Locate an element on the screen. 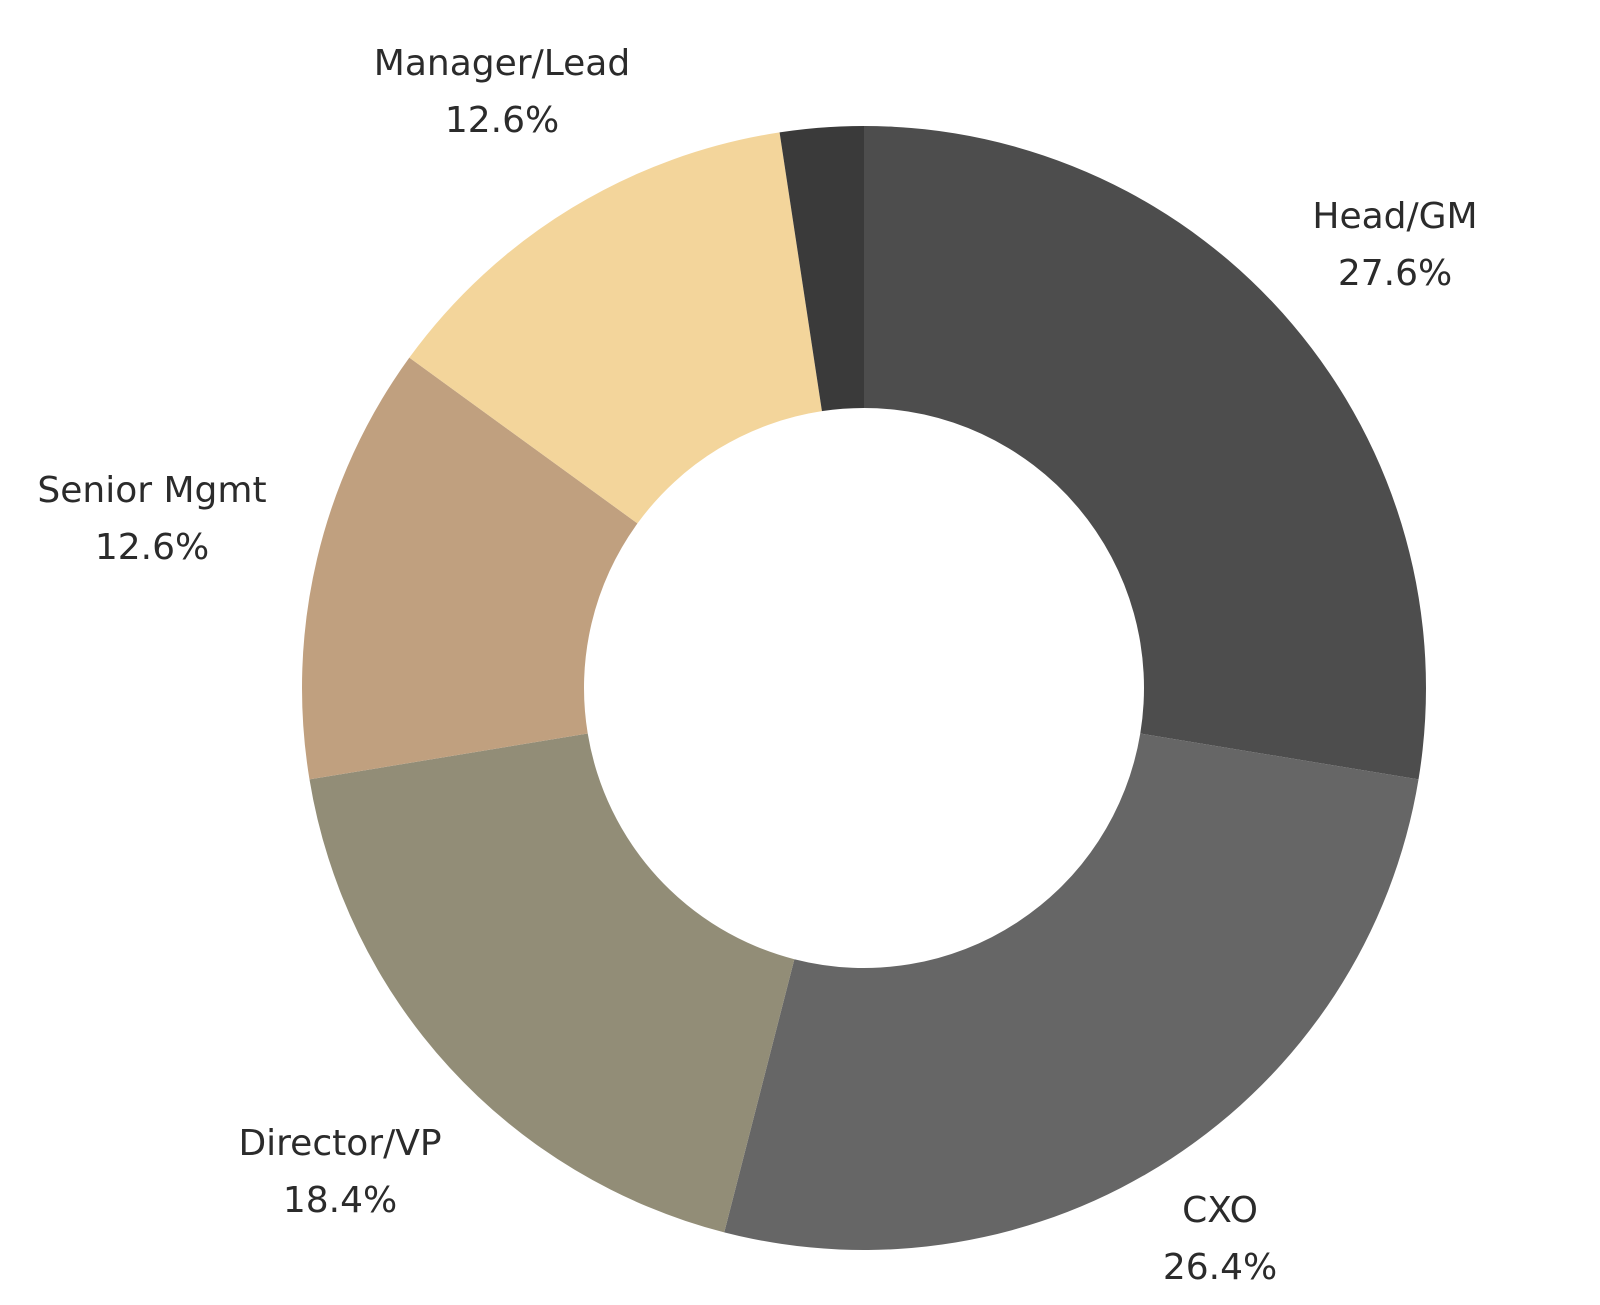  slice-label: Head/GM is located at coordinates (1394, 216).